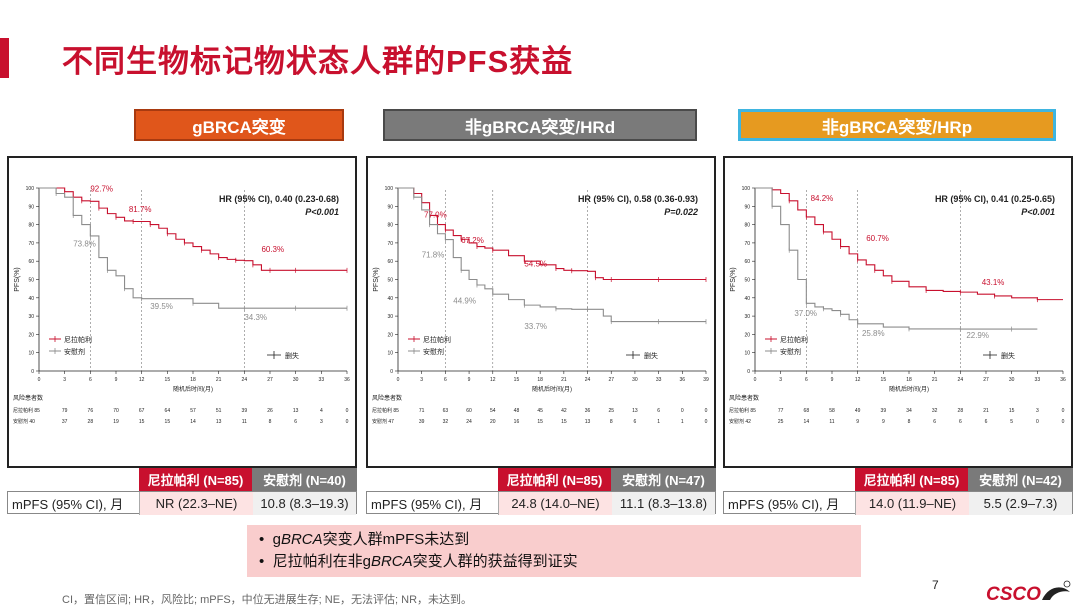 The width and height of the screenshot is (1080, 608). I want to click on x-tick-label: 33, so click(322, 380).